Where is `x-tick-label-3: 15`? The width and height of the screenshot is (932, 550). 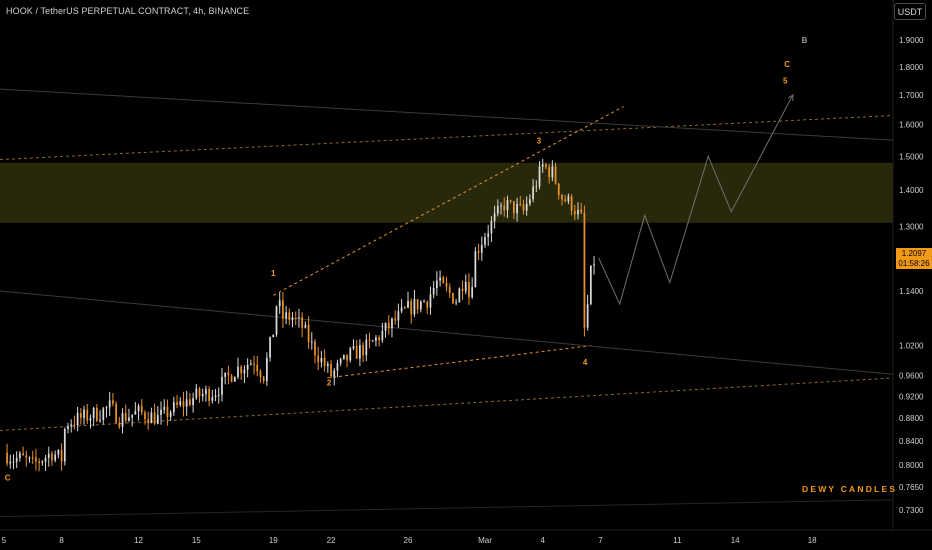 x-tick-label-3: 15 is located at coordinates (196, 540).